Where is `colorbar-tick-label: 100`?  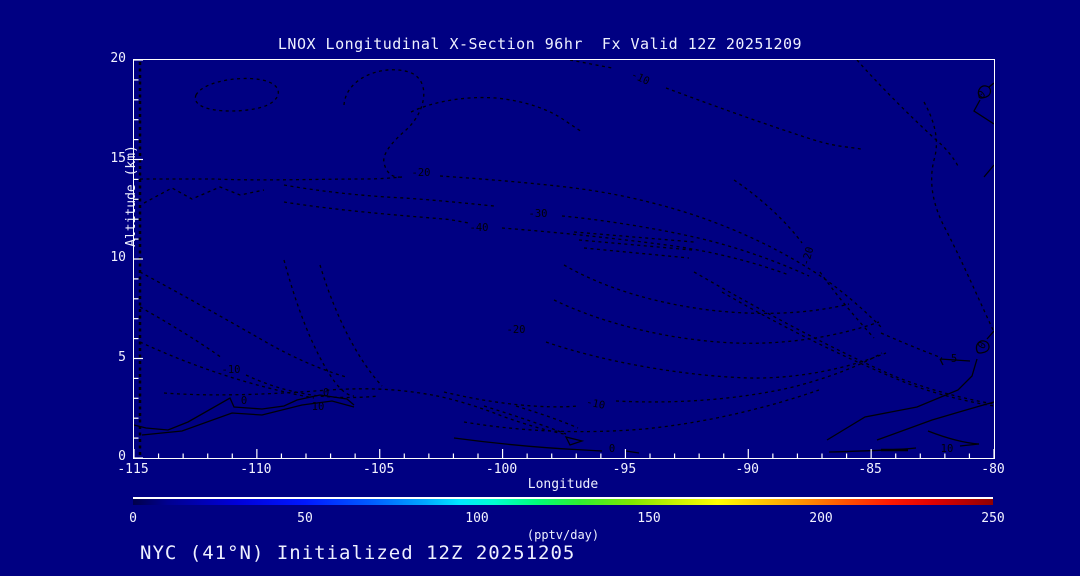 colorbar-tick-label: 100 is located at coordinates (477, 518).